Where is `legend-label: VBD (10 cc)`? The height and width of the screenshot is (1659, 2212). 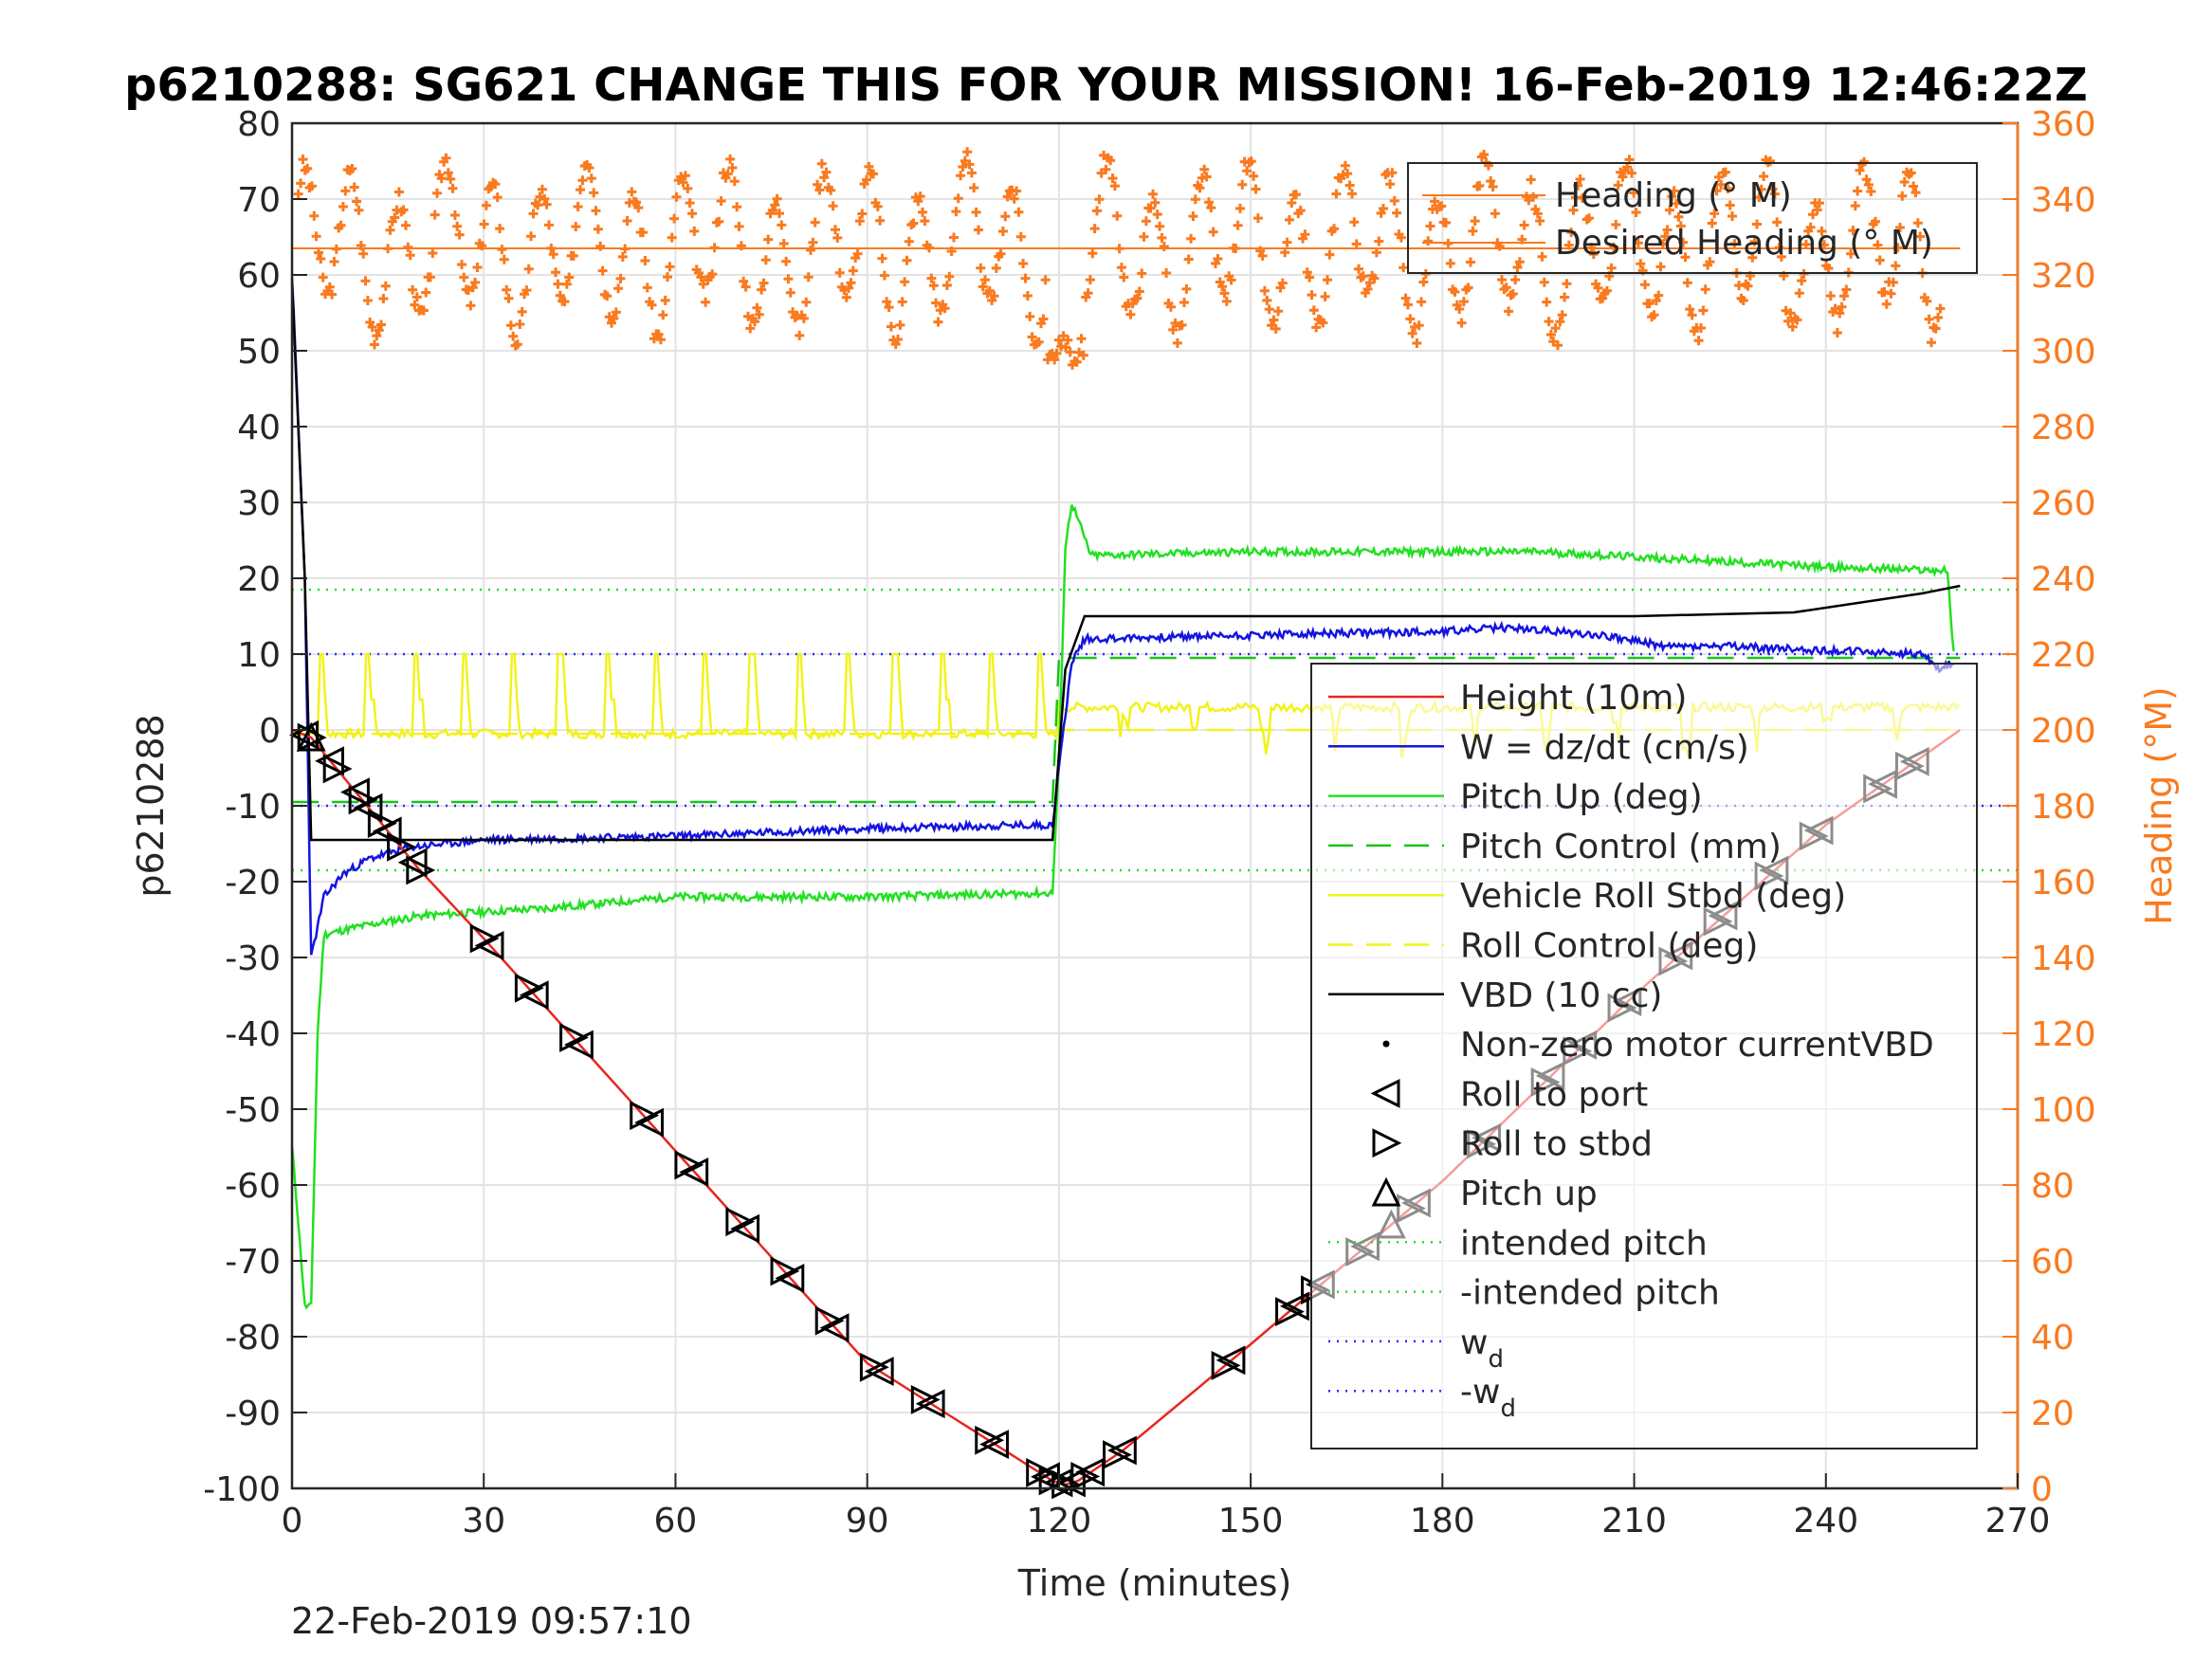 legend-label: VBD (10 cc) is located at coordinates (1561, 995).